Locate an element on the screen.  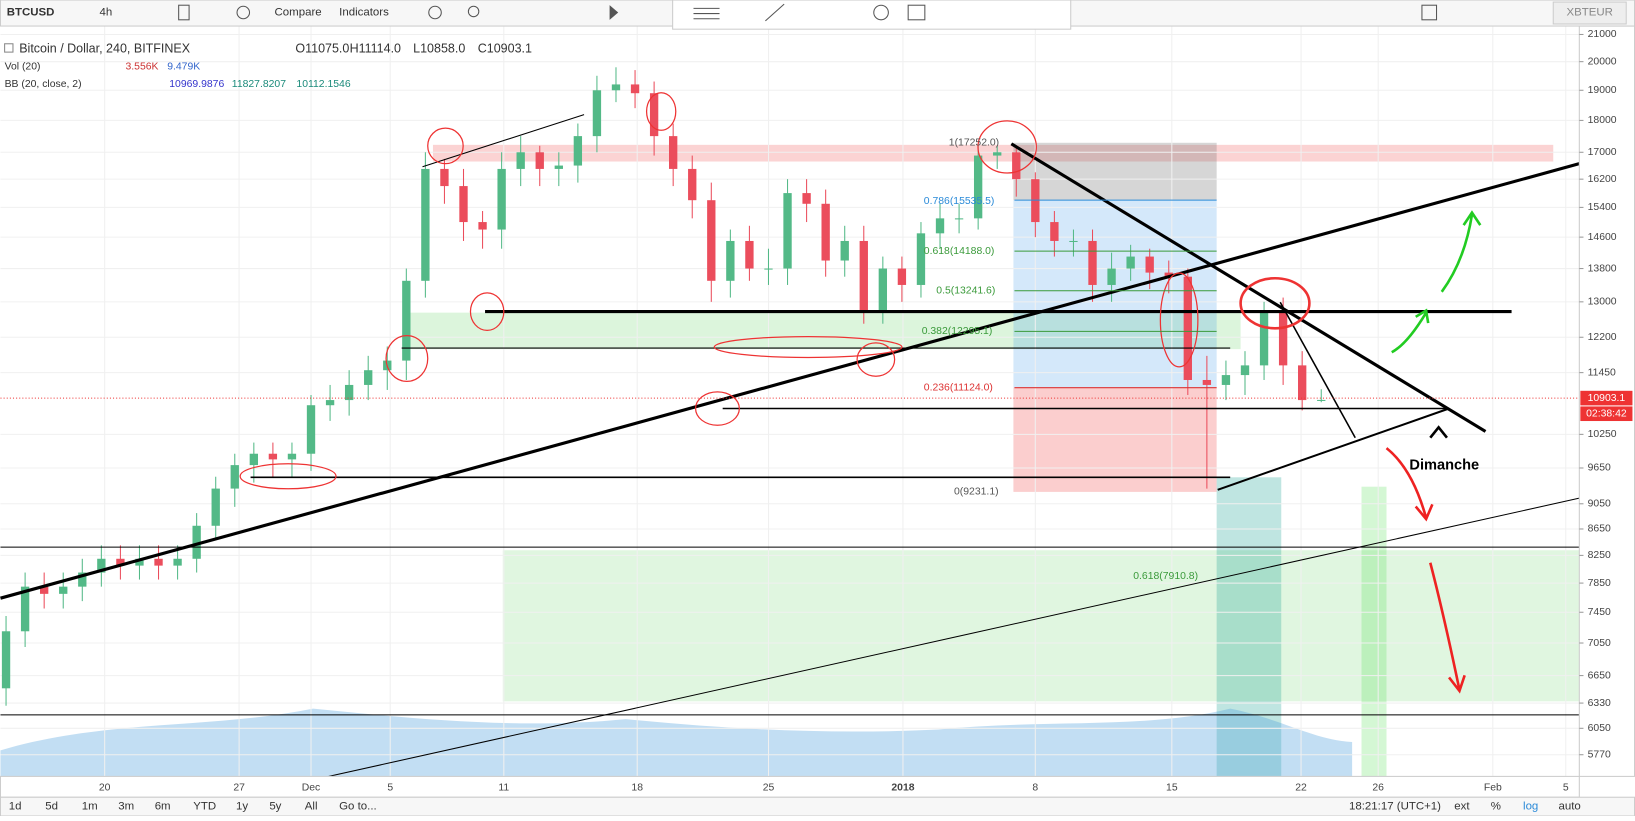
range-button: 5y is located at coordinates (275, 807).